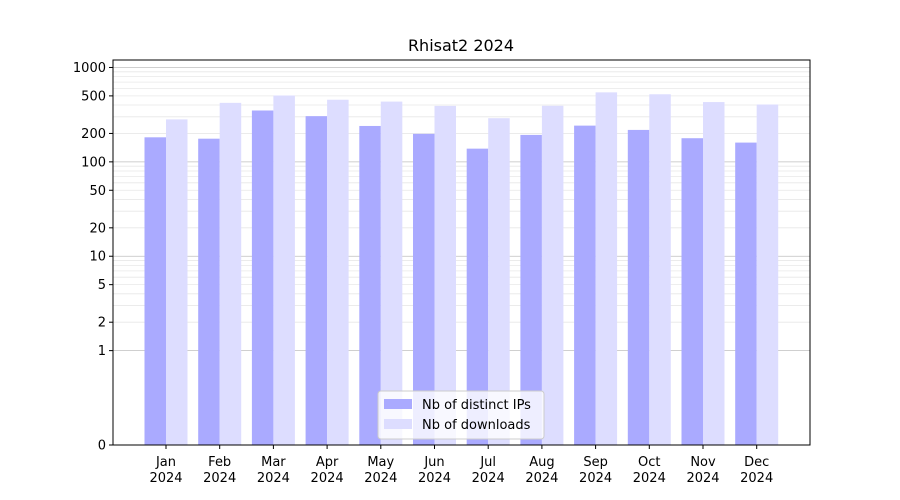  Describe the element at coordinates (767, 275) in the screenshot. I see `bar-downloads-dec` at that location.